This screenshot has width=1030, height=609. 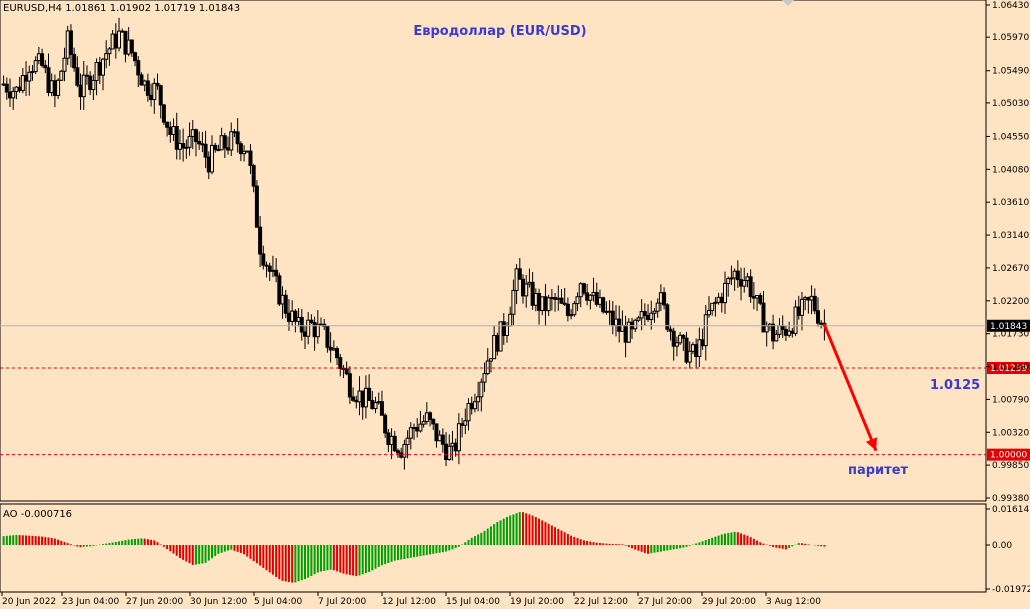 What do you see at coordinates (37, 514) in the screenshot?
I see `ao-header: AO -0.000716` at bounding box center [37, 514].